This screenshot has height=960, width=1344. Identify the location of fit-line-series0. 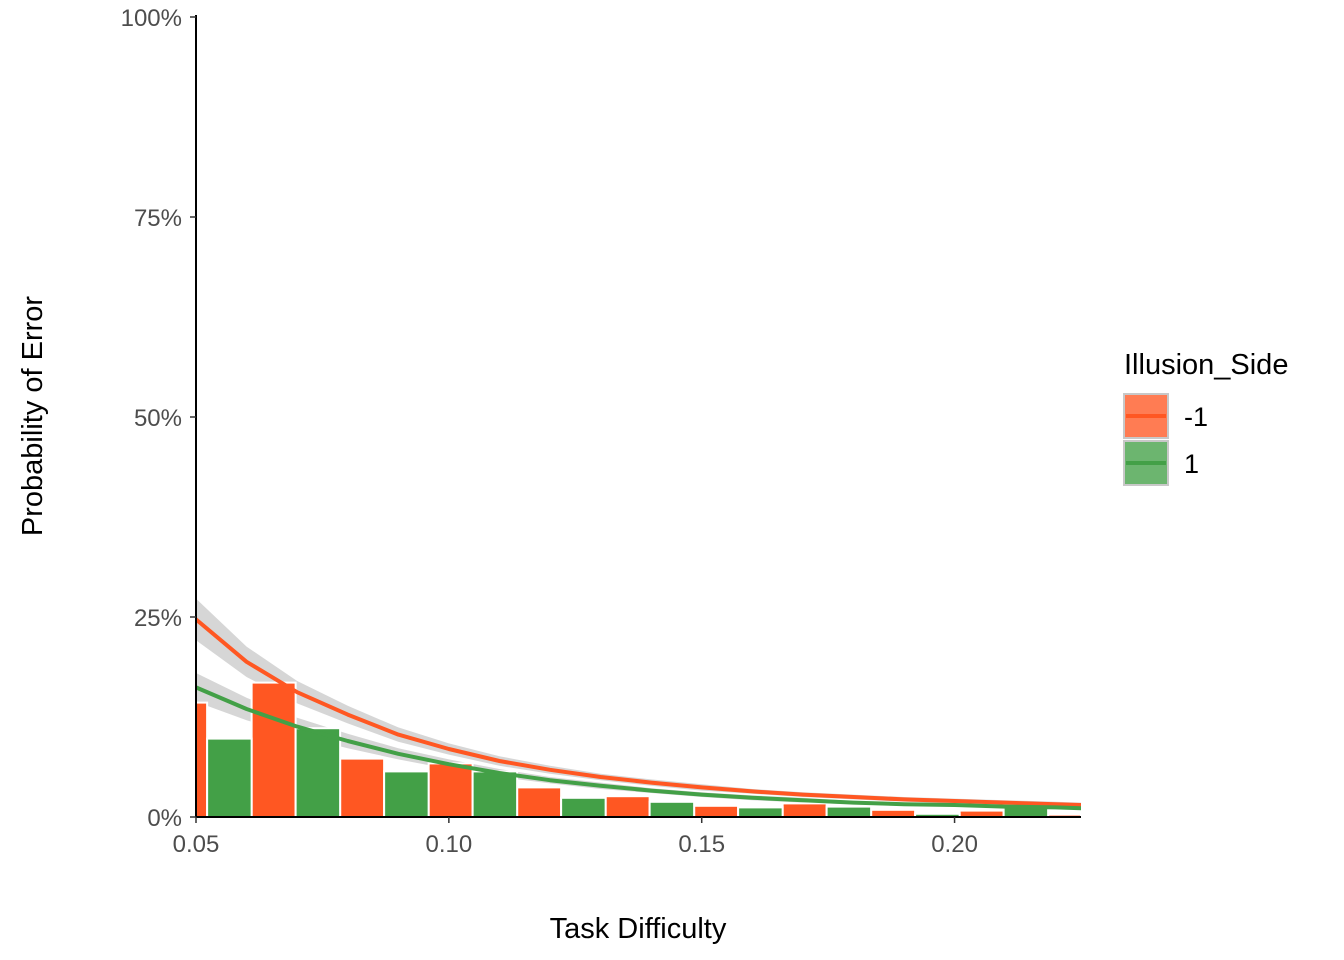
(638, 712).